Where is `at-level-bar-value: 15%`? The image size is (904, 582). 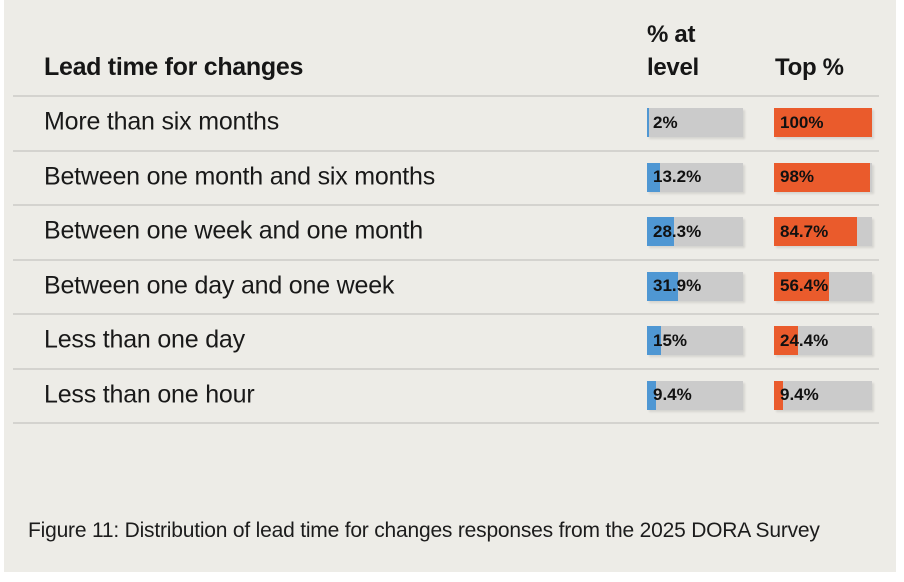 at-level-bar-value: 15% is located at coordinates (670, 340).